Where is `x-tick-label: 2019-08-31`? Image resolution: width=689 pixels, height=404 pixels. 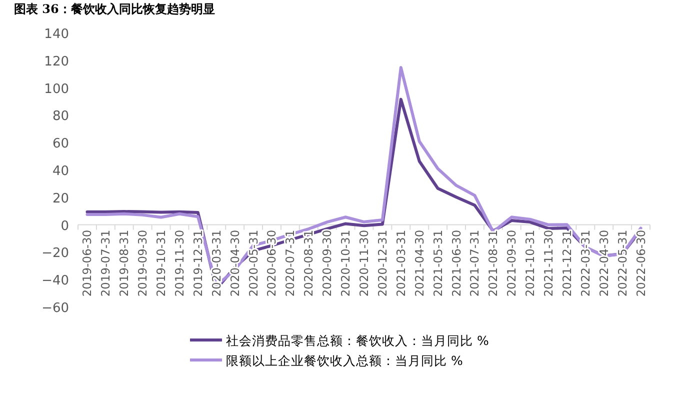 x-tick-label: 2019-08-31 is located at coordinates (124, 263).